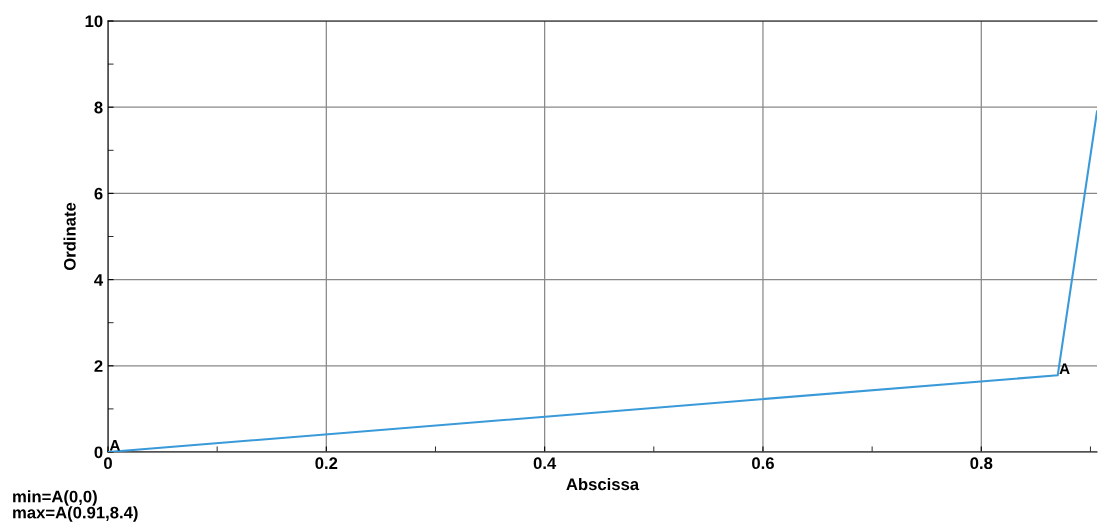  Describe the element at coordinates (763, 463) in the screenshot. I see `x-tick-label: 0.6` at that location.